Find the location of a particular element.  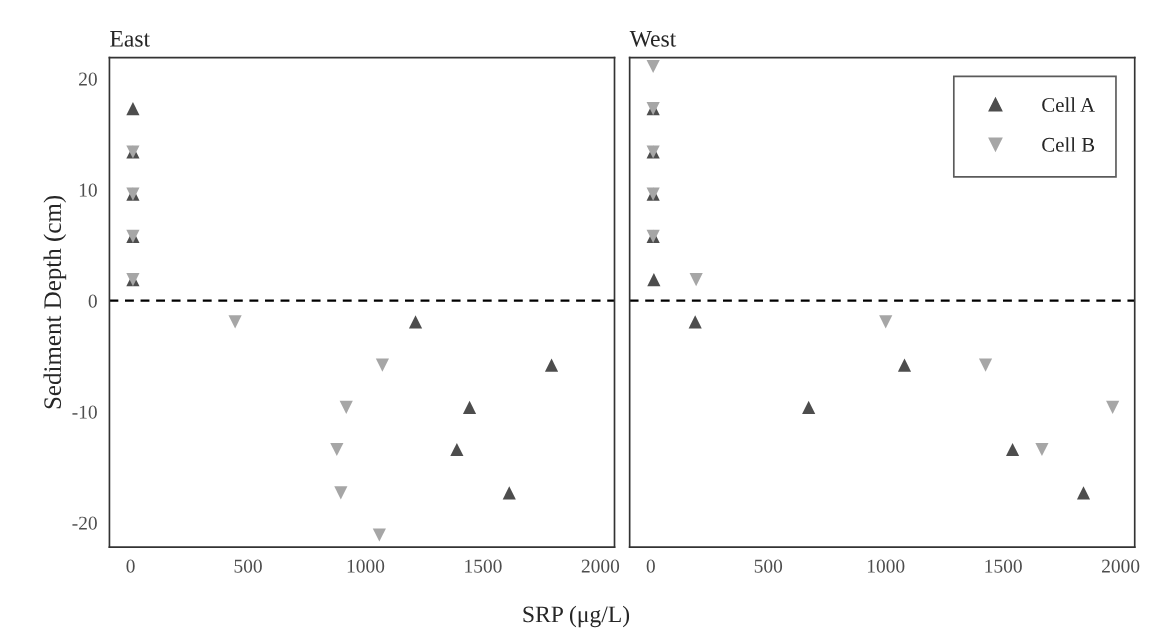

legend-label: Cell B is located at coordinates (1068, 144).